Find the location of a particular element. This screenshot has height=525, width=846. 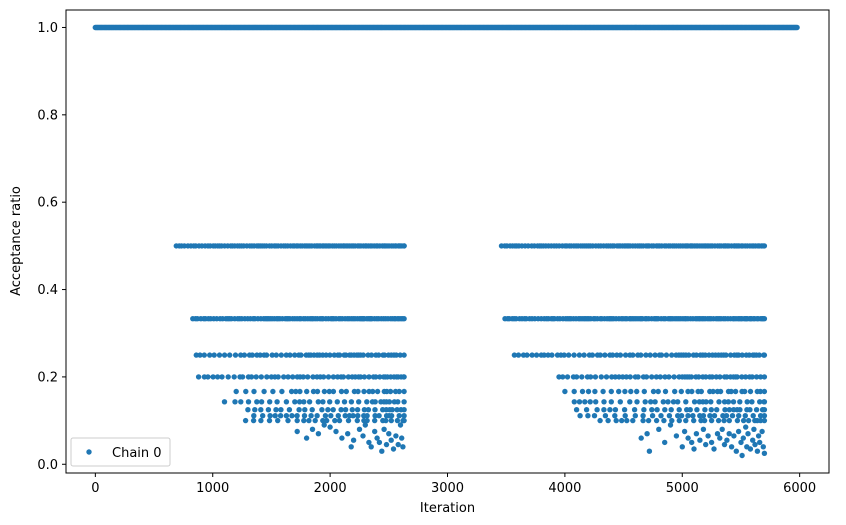

x-tick-label: 2000 is located at coordinates (330, 488).